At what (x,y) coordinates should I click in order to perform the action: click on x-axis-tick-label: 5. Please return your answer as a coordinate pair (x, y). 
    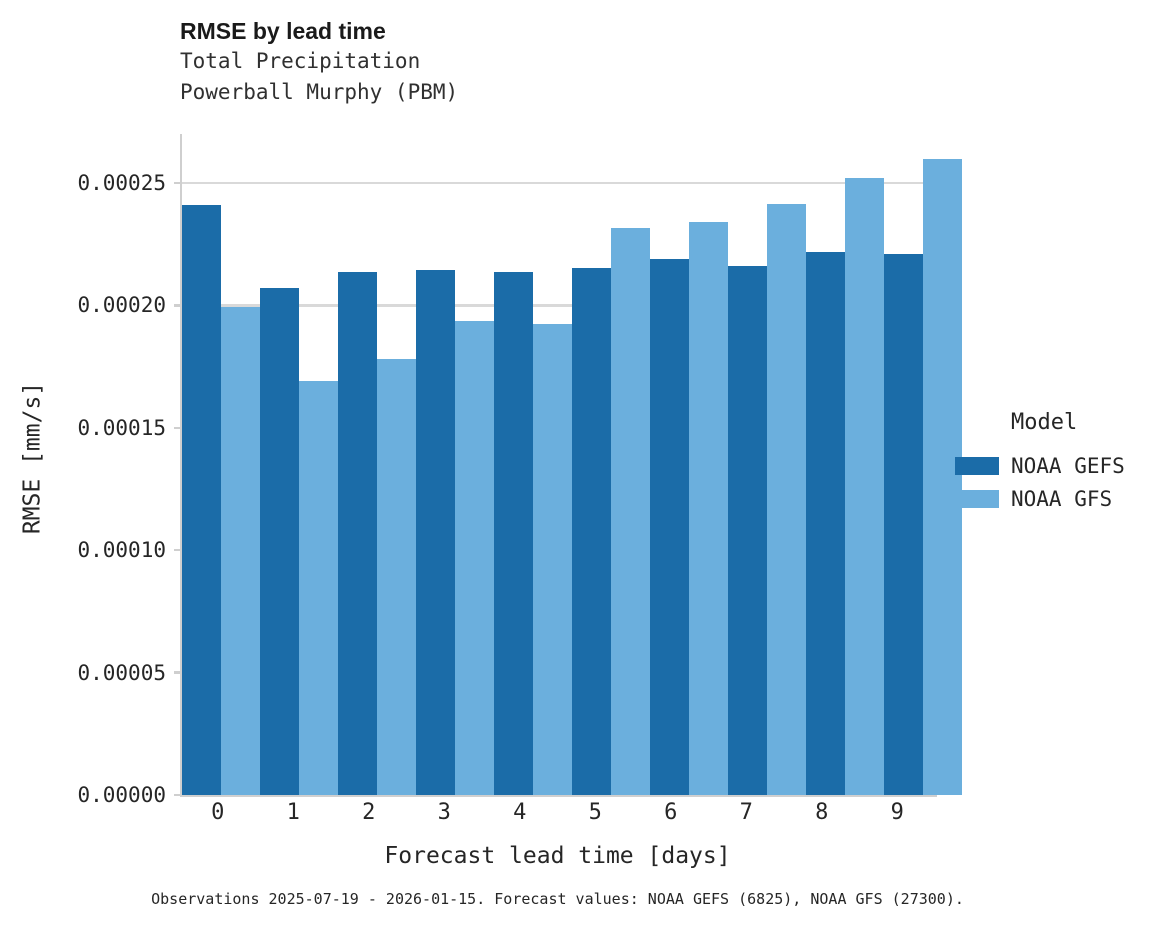
    Looking at the image, I should click on (595, 812).